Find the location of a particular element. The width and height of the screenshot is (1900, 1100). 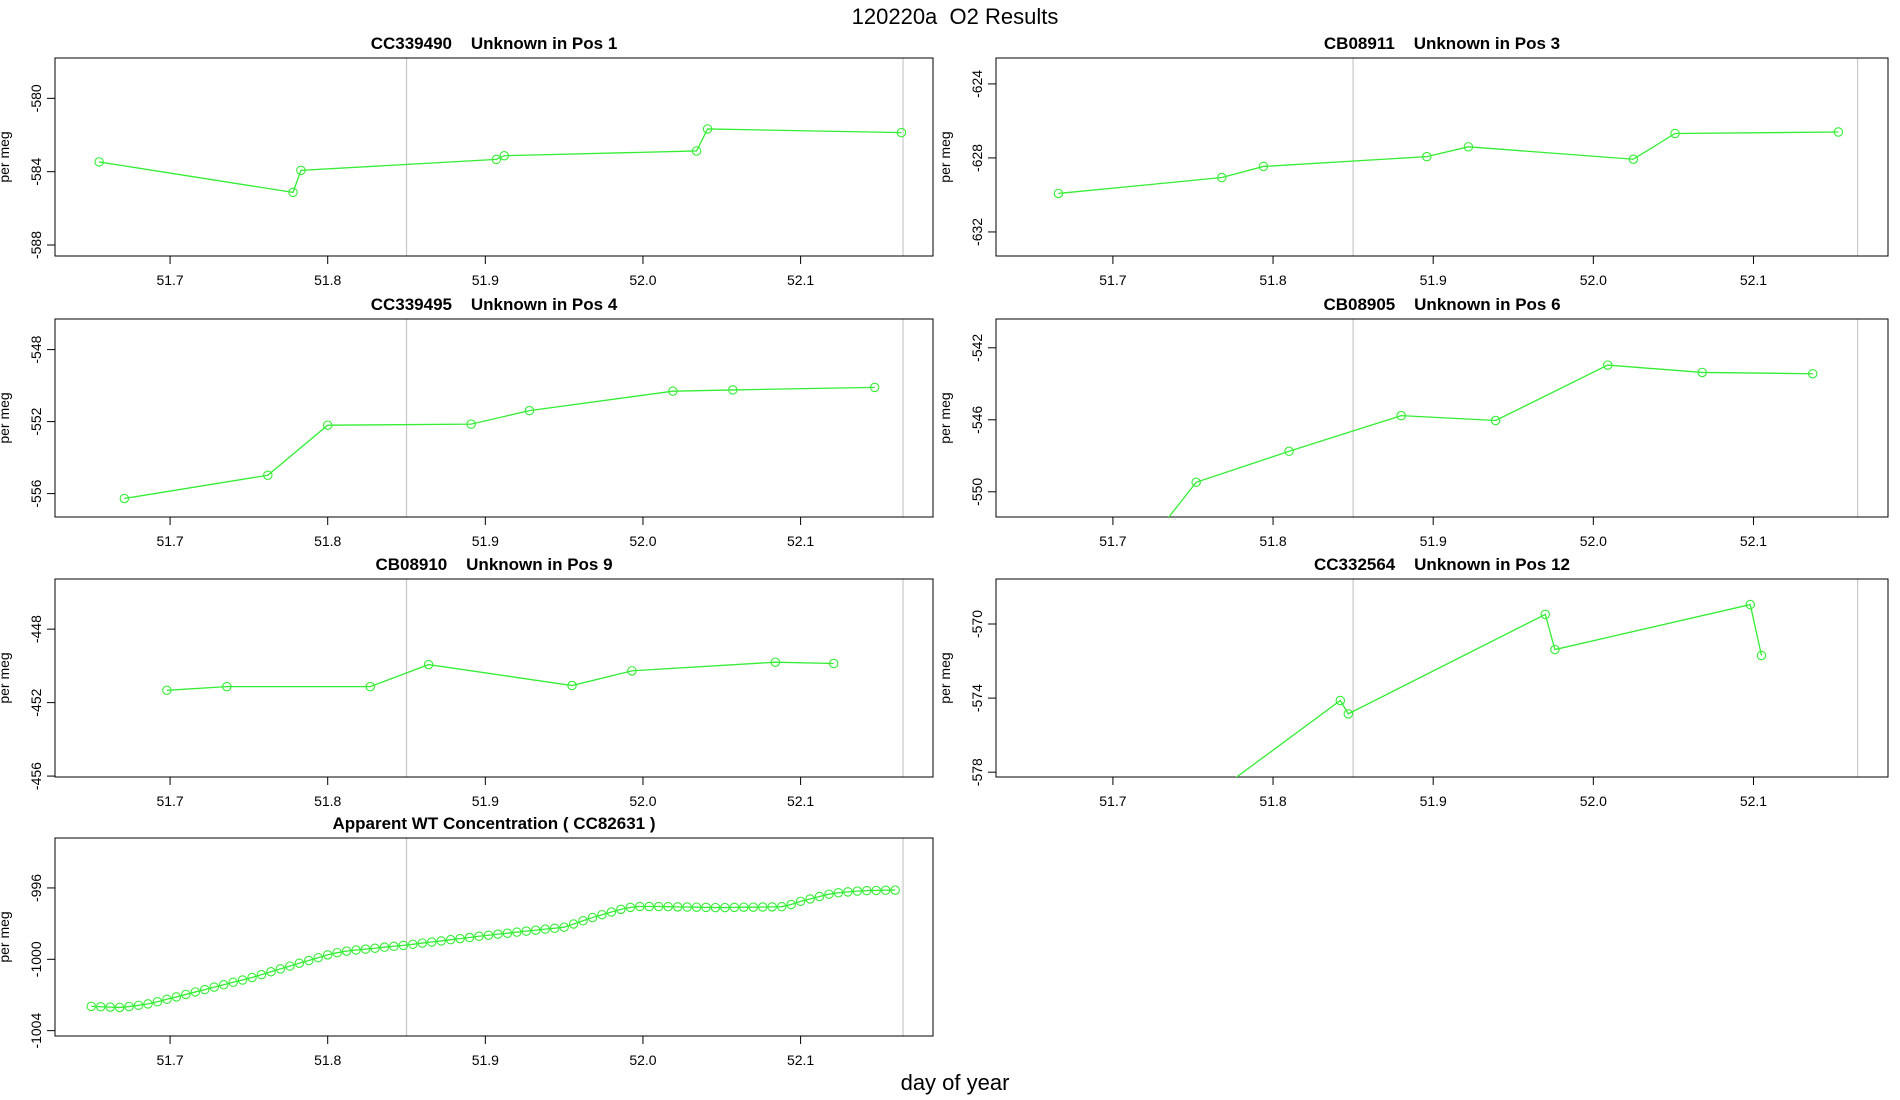

y-tick-label: -628 is located at coordinates (977, 158).